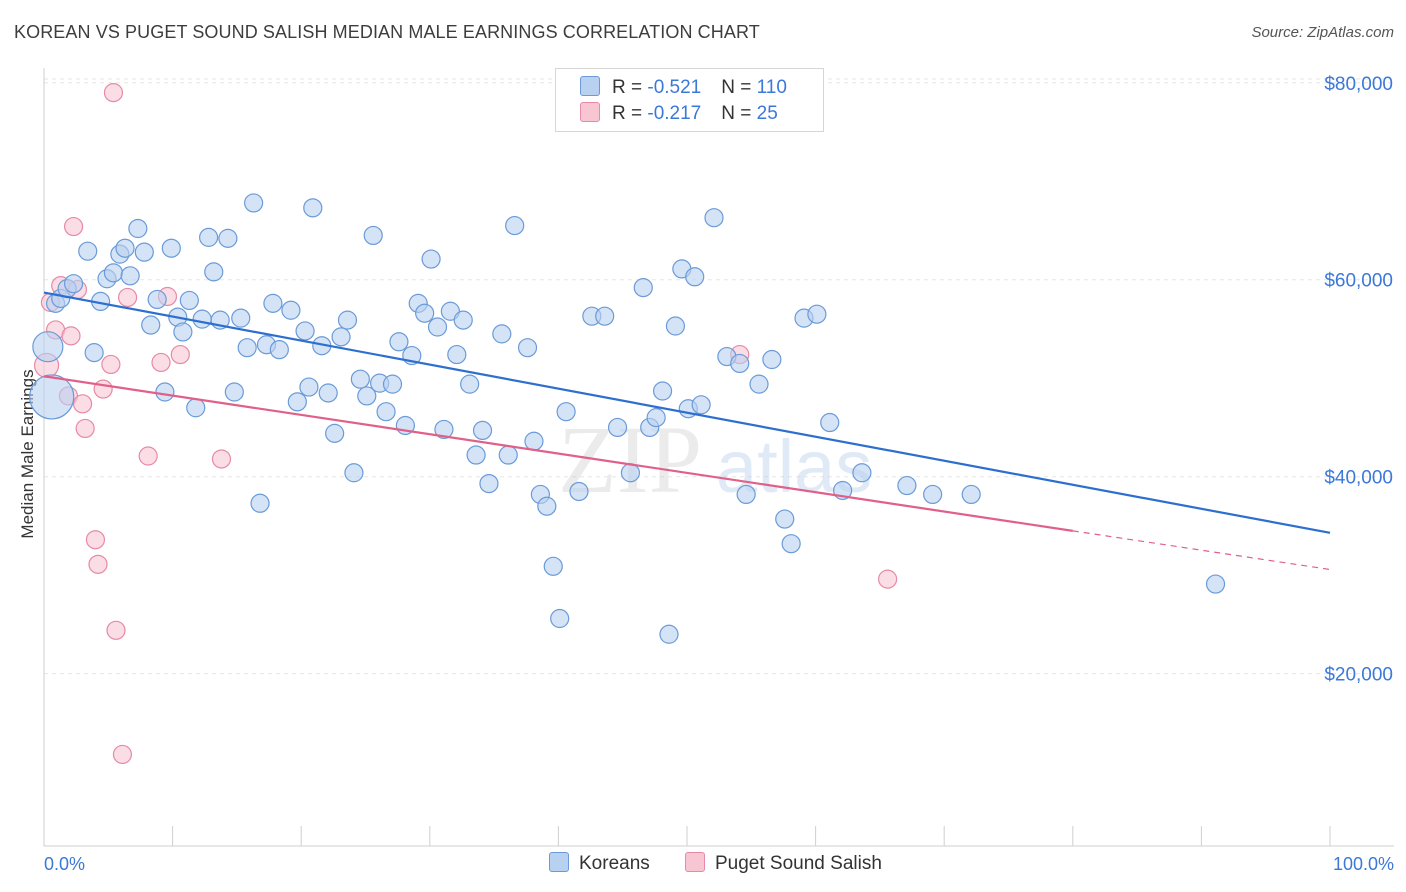 The image size is (1406, 892). What do you see at coordinates (1358, 281) in the screenshot?
I see `y-tick-label: $60,000` at bounding box center [1358, 281].